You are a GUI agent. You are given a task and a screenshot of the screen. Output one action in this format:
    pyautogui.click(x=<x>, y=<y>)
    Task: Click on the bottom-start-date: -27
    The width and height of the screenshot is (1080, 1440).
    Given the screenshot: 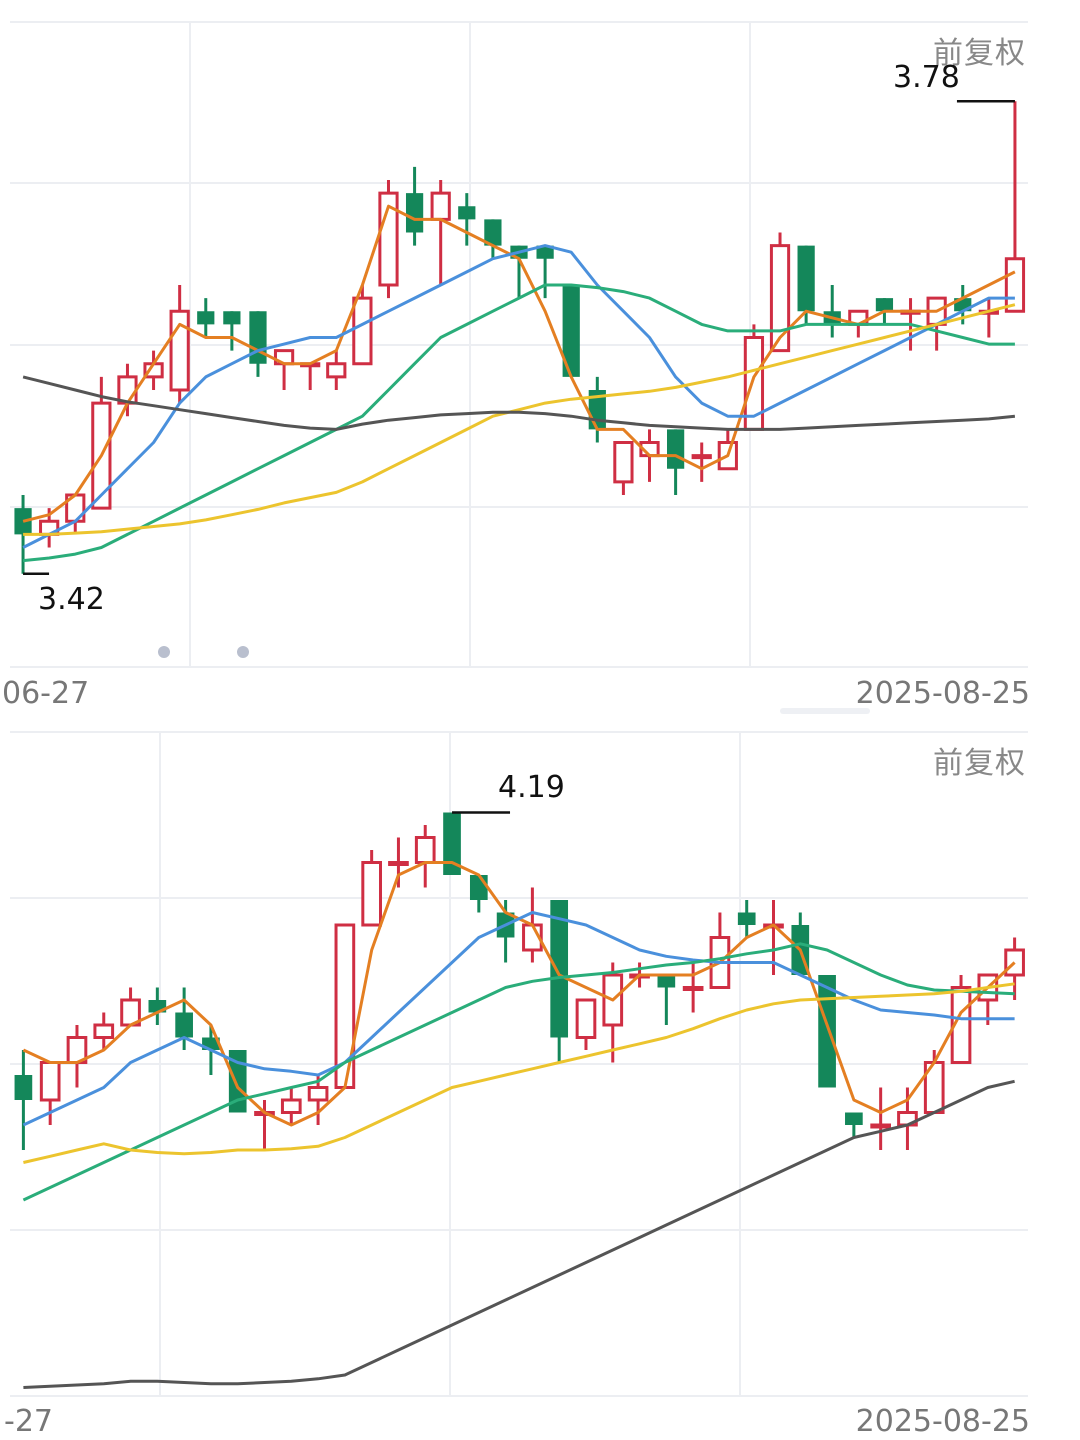 What is the action you would take?
    pyautogui.click(x=28, y=1421)
    